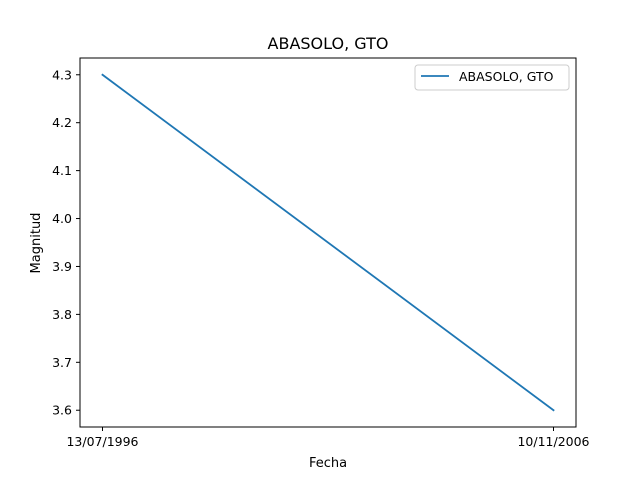  I want to click on x-tick-label: 13/07/1996, so click(102, 441).